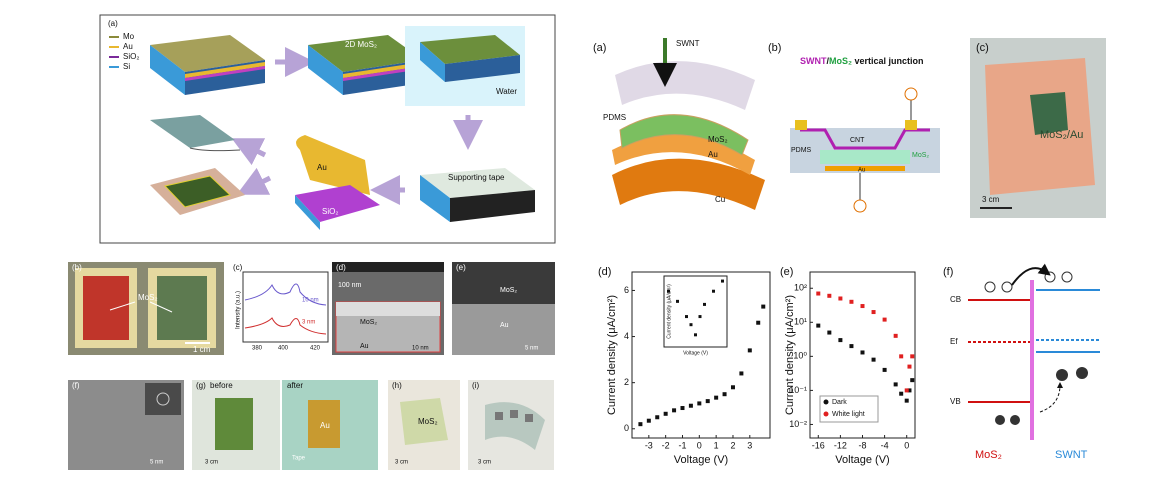 This screenshot has width=1152, height=483. What do you see at coordinates (798, 424) in the screenshot?
I see `y-tick-label: 10⁻²` at bounding box center [798, 424].